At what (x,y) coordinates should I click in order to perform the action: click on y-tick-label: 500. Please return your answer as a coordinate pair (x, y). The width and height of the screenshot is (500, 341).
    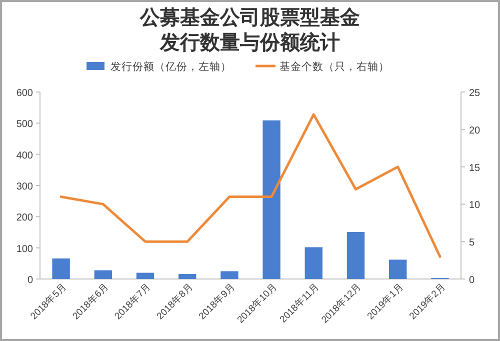
    Looking at the image, I should click on (25, 124).